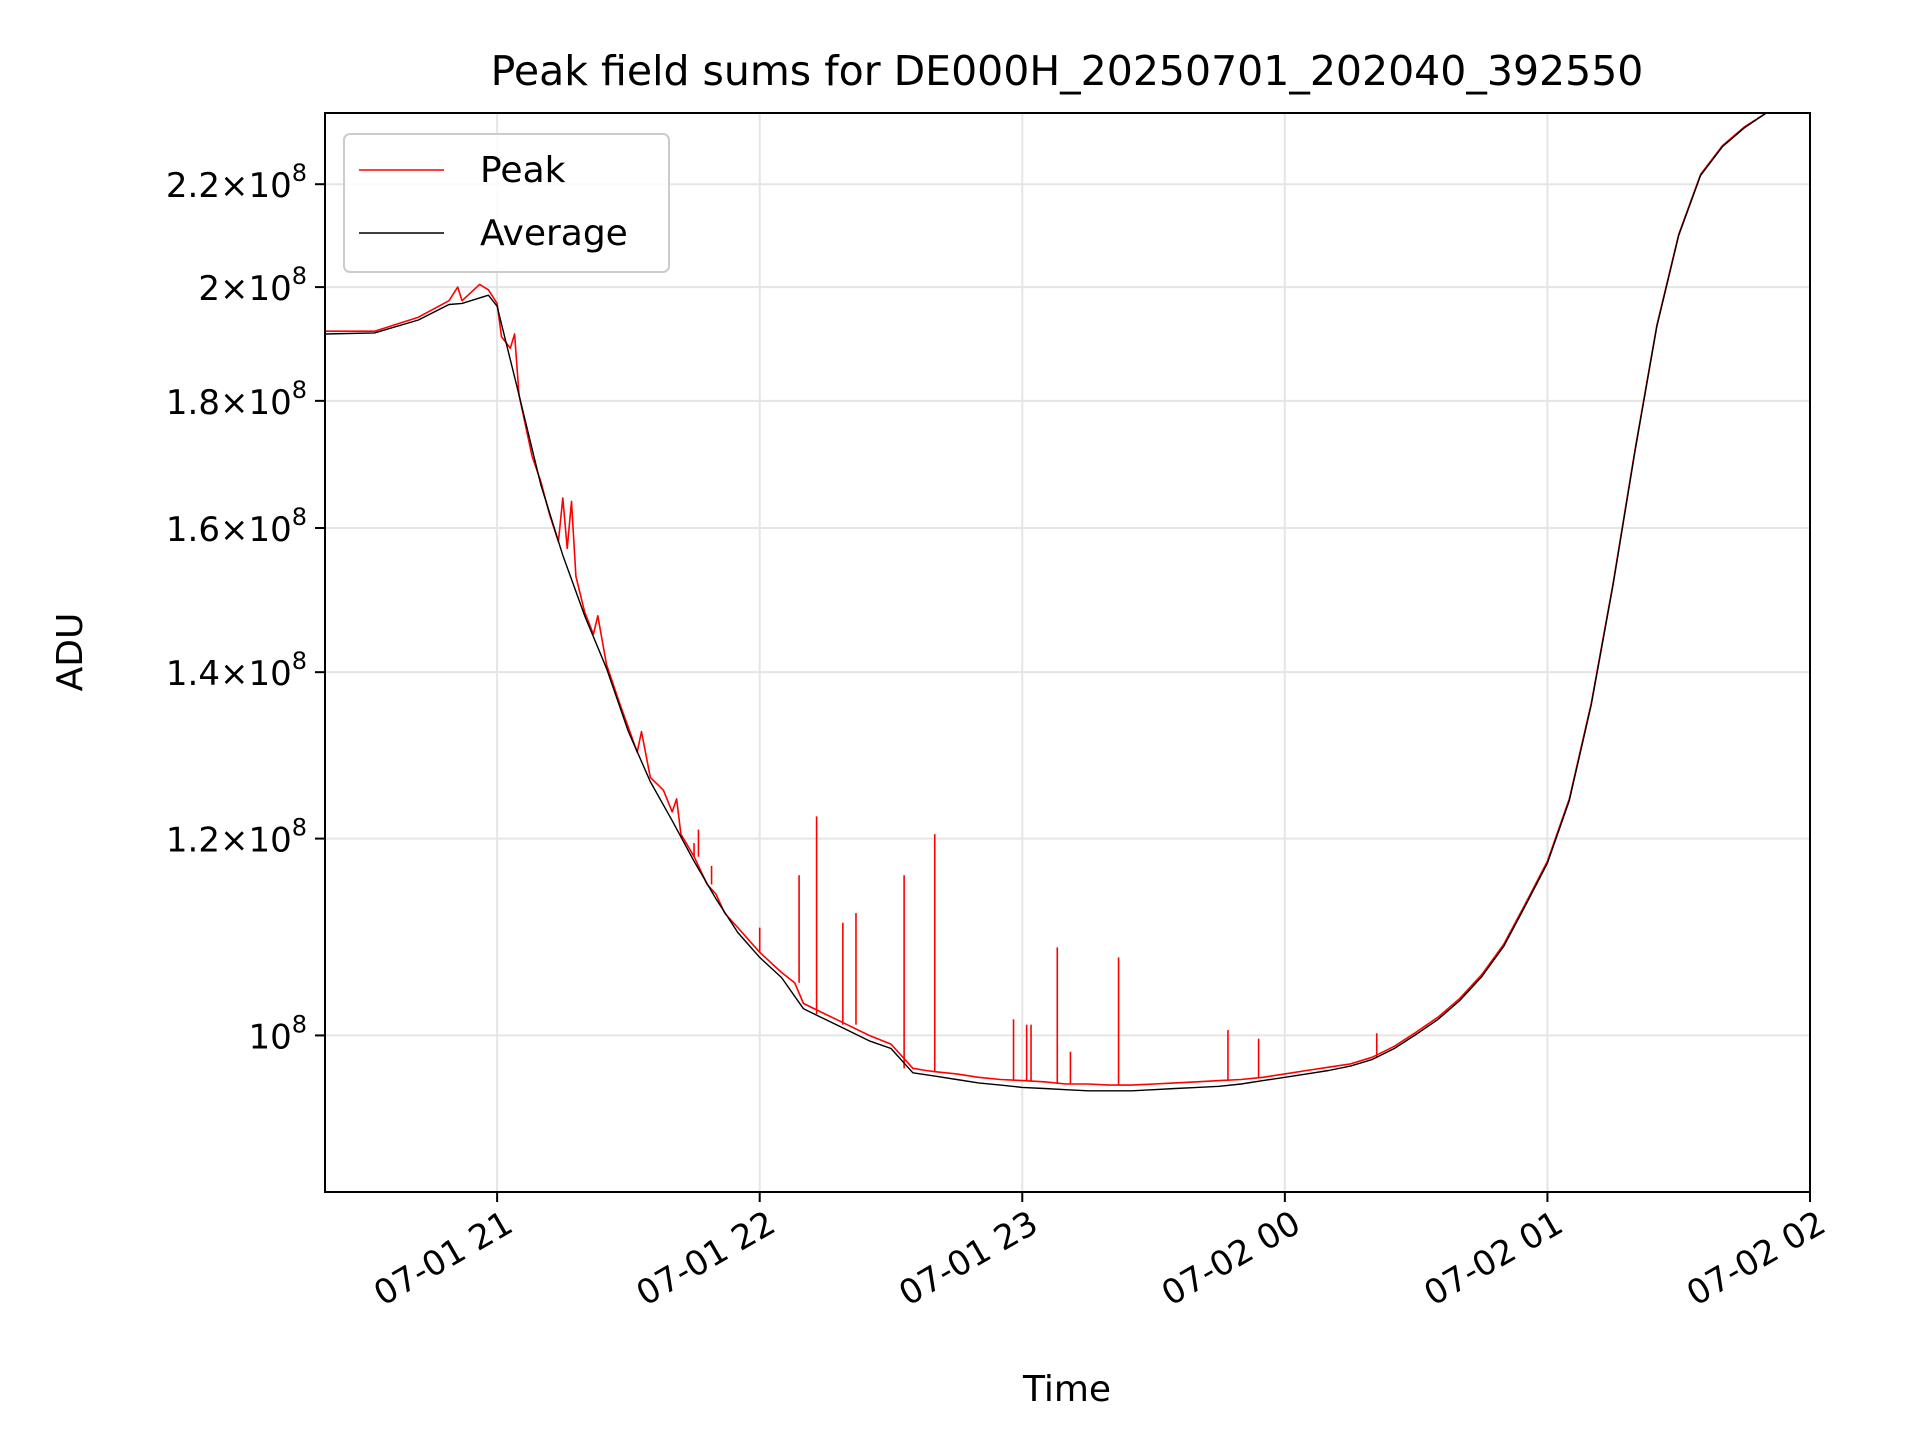 This screenshot has width=1920, height=1440. What do you see at coordinates (277, 1033) in the screenshot?
I see `y-tick-label: 108` at bounding box center [277, 1033].